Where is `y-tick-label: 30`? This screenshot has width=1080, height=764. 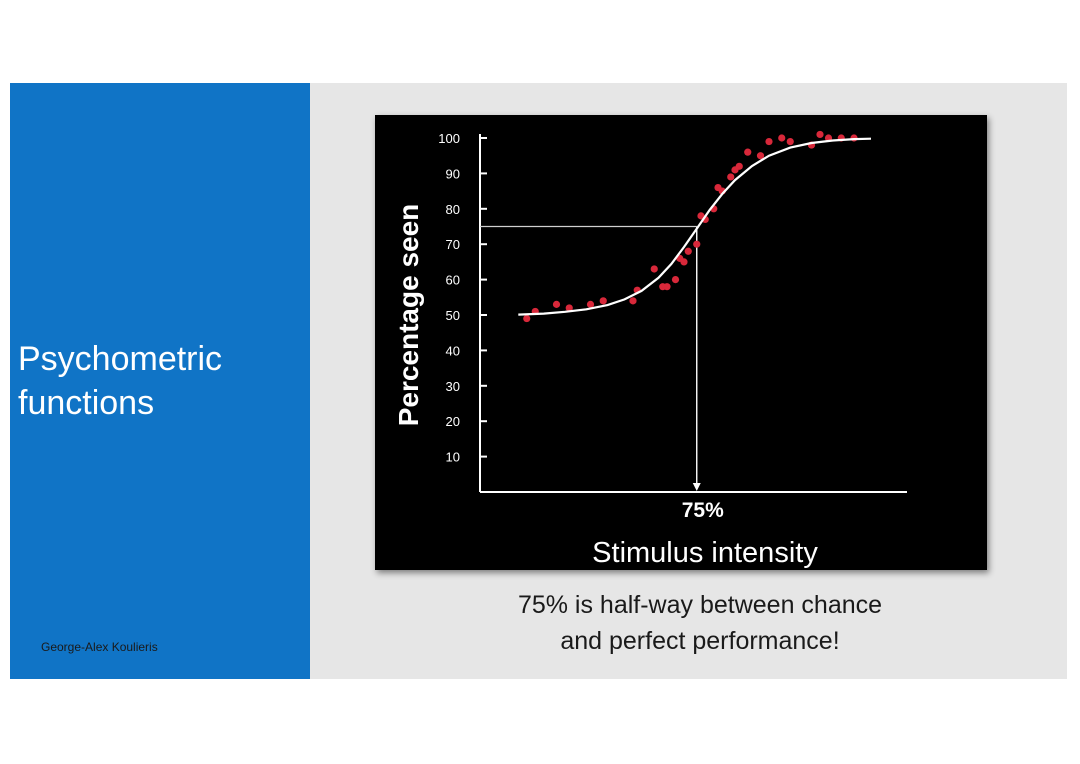
y-tick-label: 30 is located at coordinates (453, 386).